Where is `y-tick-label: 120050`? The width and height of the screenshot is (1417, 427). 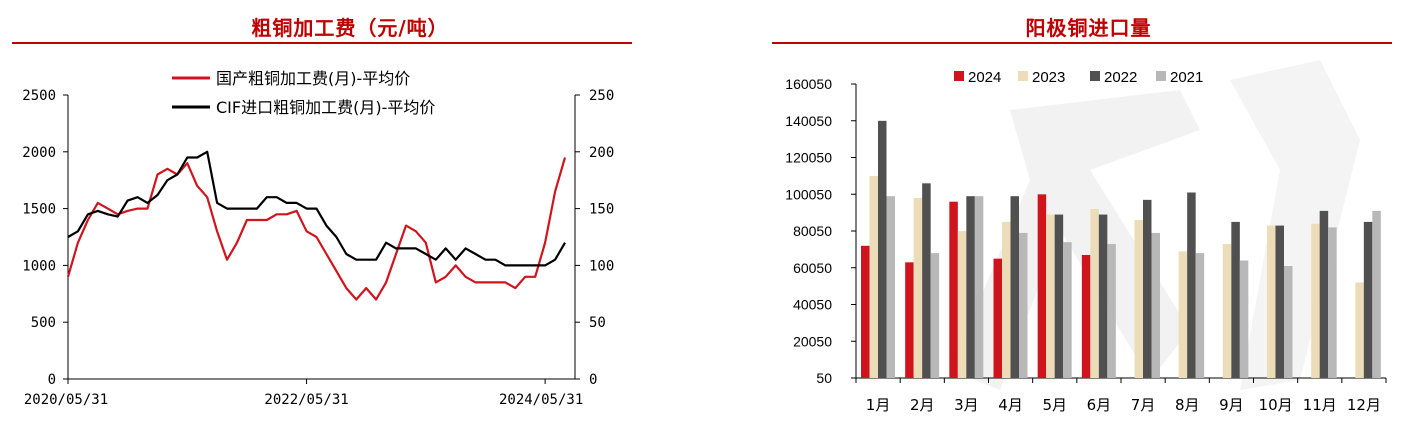 y-tick-label: 120050 is located at coordinates (808, 158).